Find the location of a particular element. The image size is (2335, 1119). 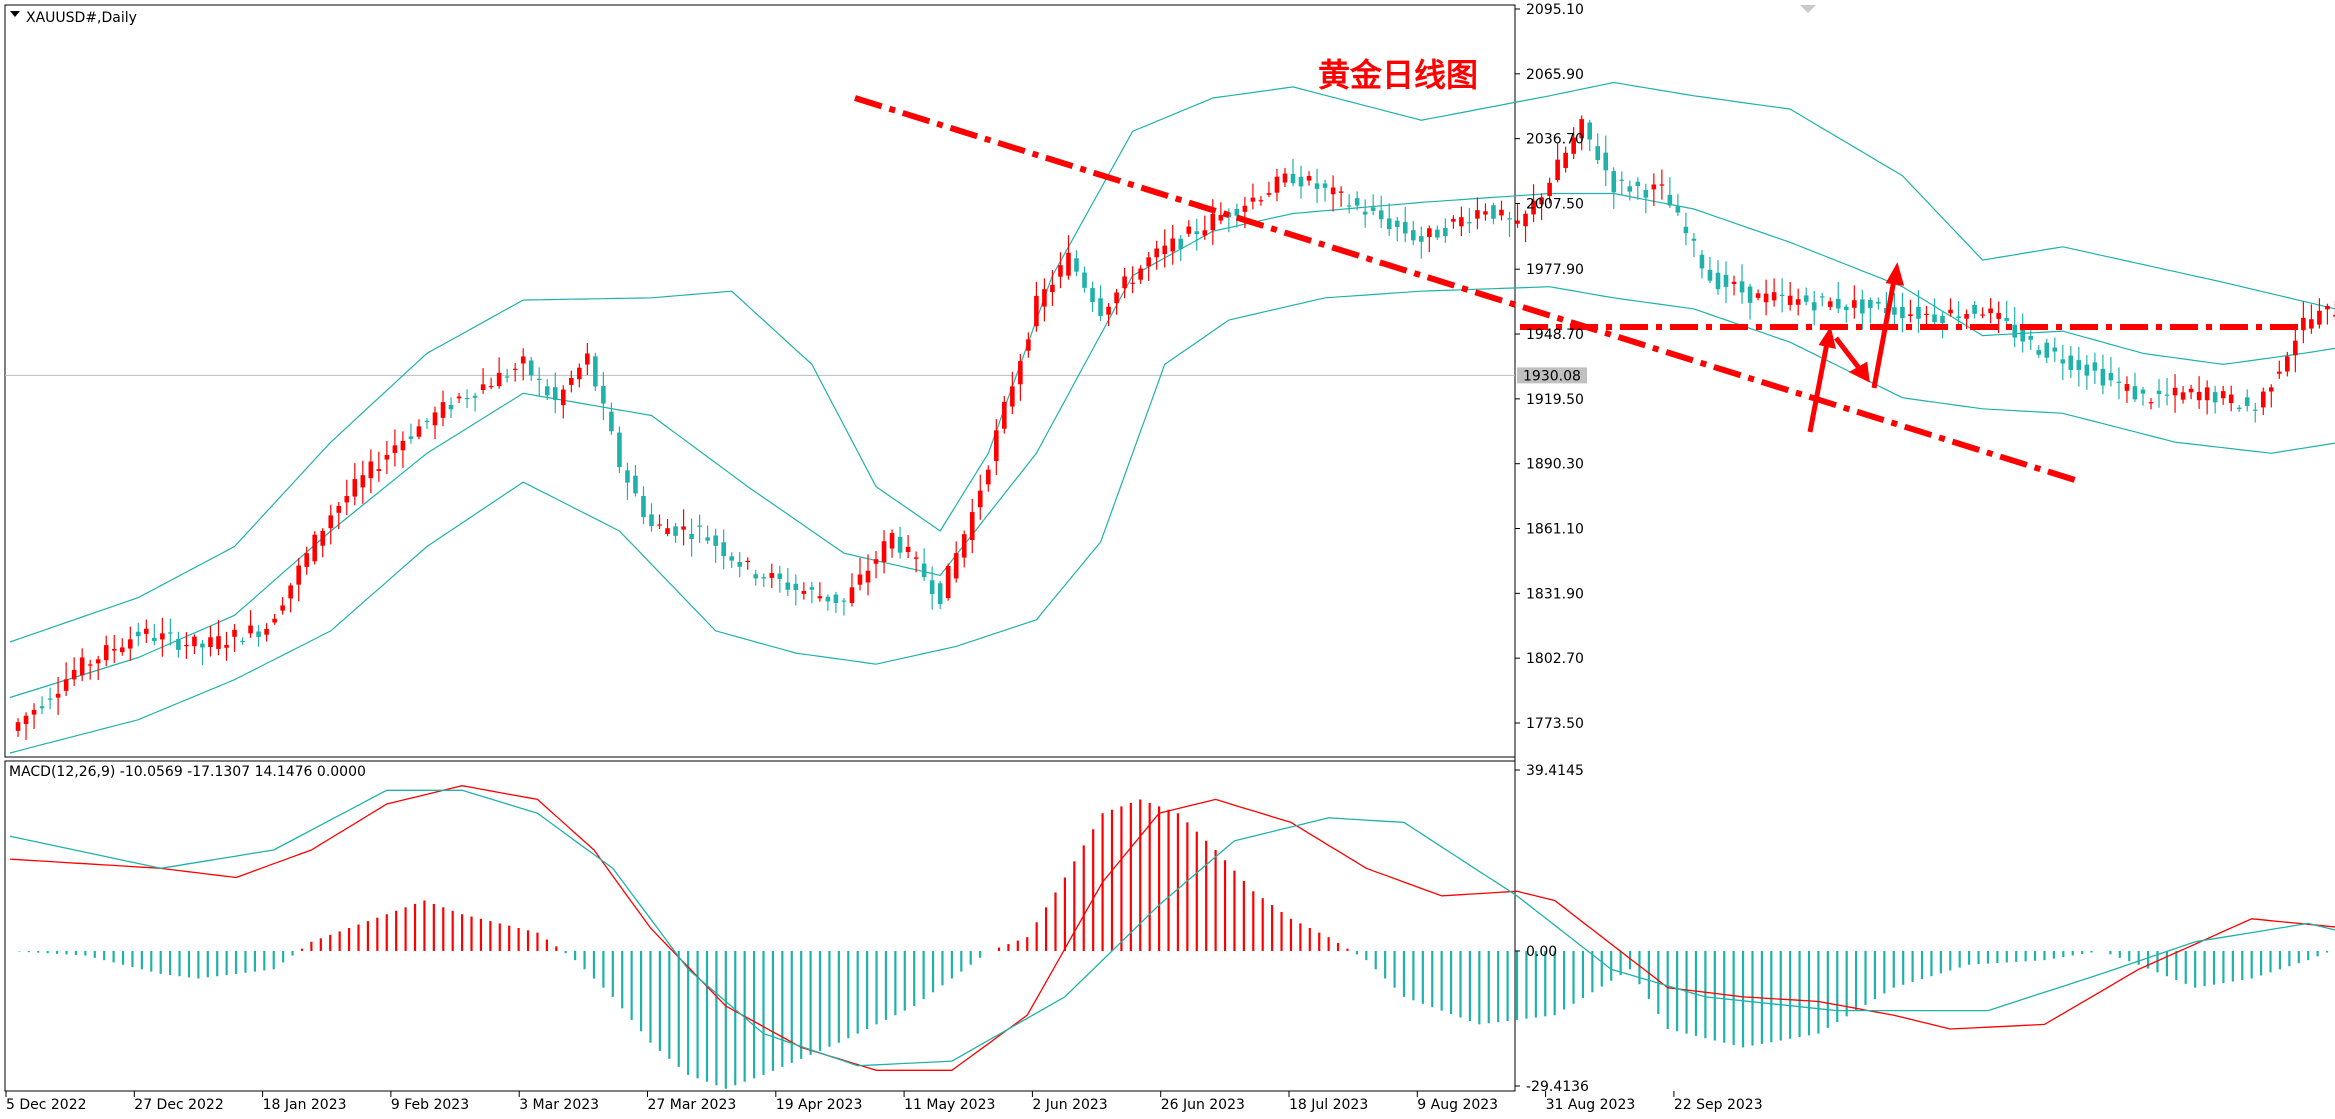

chart-shift-marker-icon is located at coordinates (1808, 9).